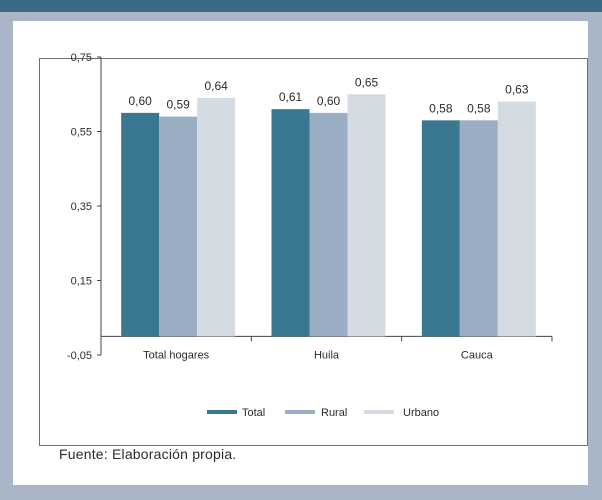  Describe the element at coordinates (421, 413) in the screenshot. I see `legend-label: Urbano` at that location.